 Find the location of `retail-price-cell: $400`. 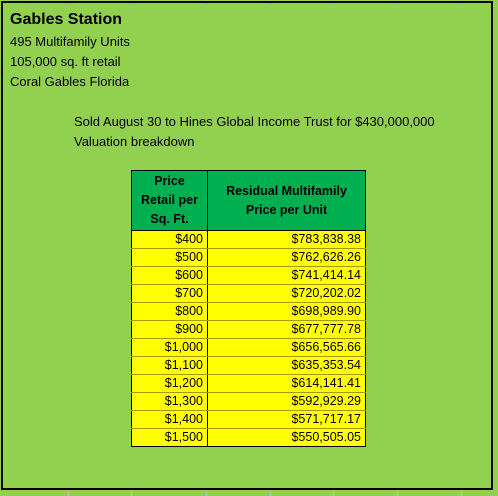

retail-price-cell: $400 is located at coordinates (169, 239).